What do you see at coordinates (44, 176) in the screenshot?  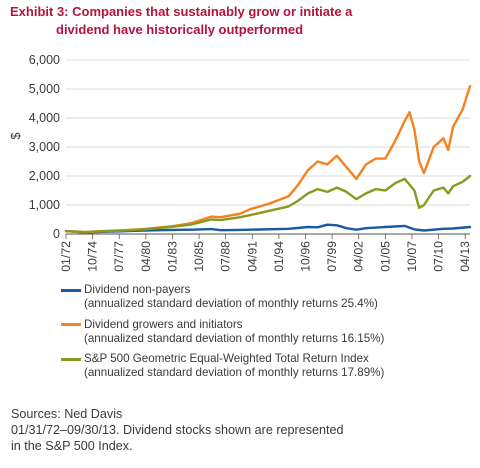 I see `y-tick-label: 2,000` at bounding box center [44, 176].